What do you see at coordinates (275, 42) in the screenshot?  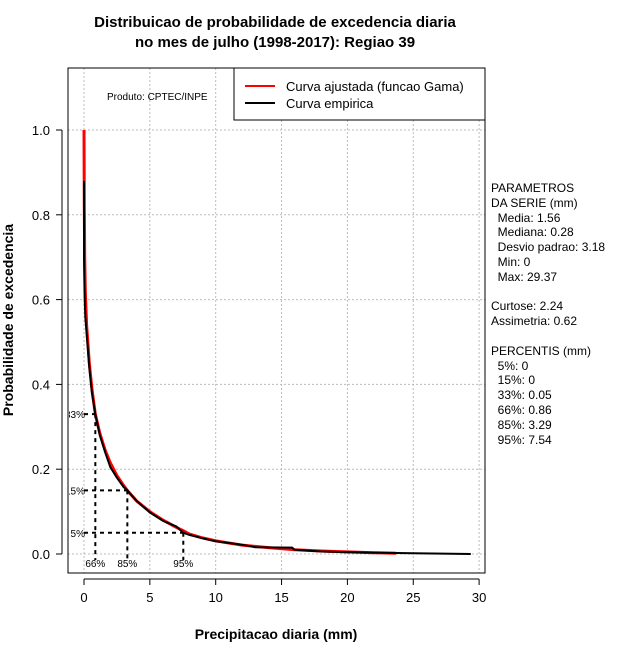 I see `chart-title: no mes de julho (1998-2017): Regiao 39` at bounding box center [275, 42].